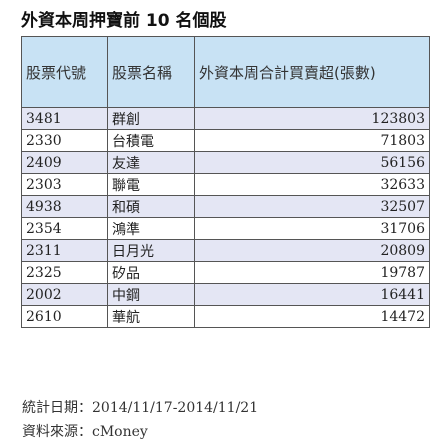  I want to click on cell-code: 4938, so click(64, 206).